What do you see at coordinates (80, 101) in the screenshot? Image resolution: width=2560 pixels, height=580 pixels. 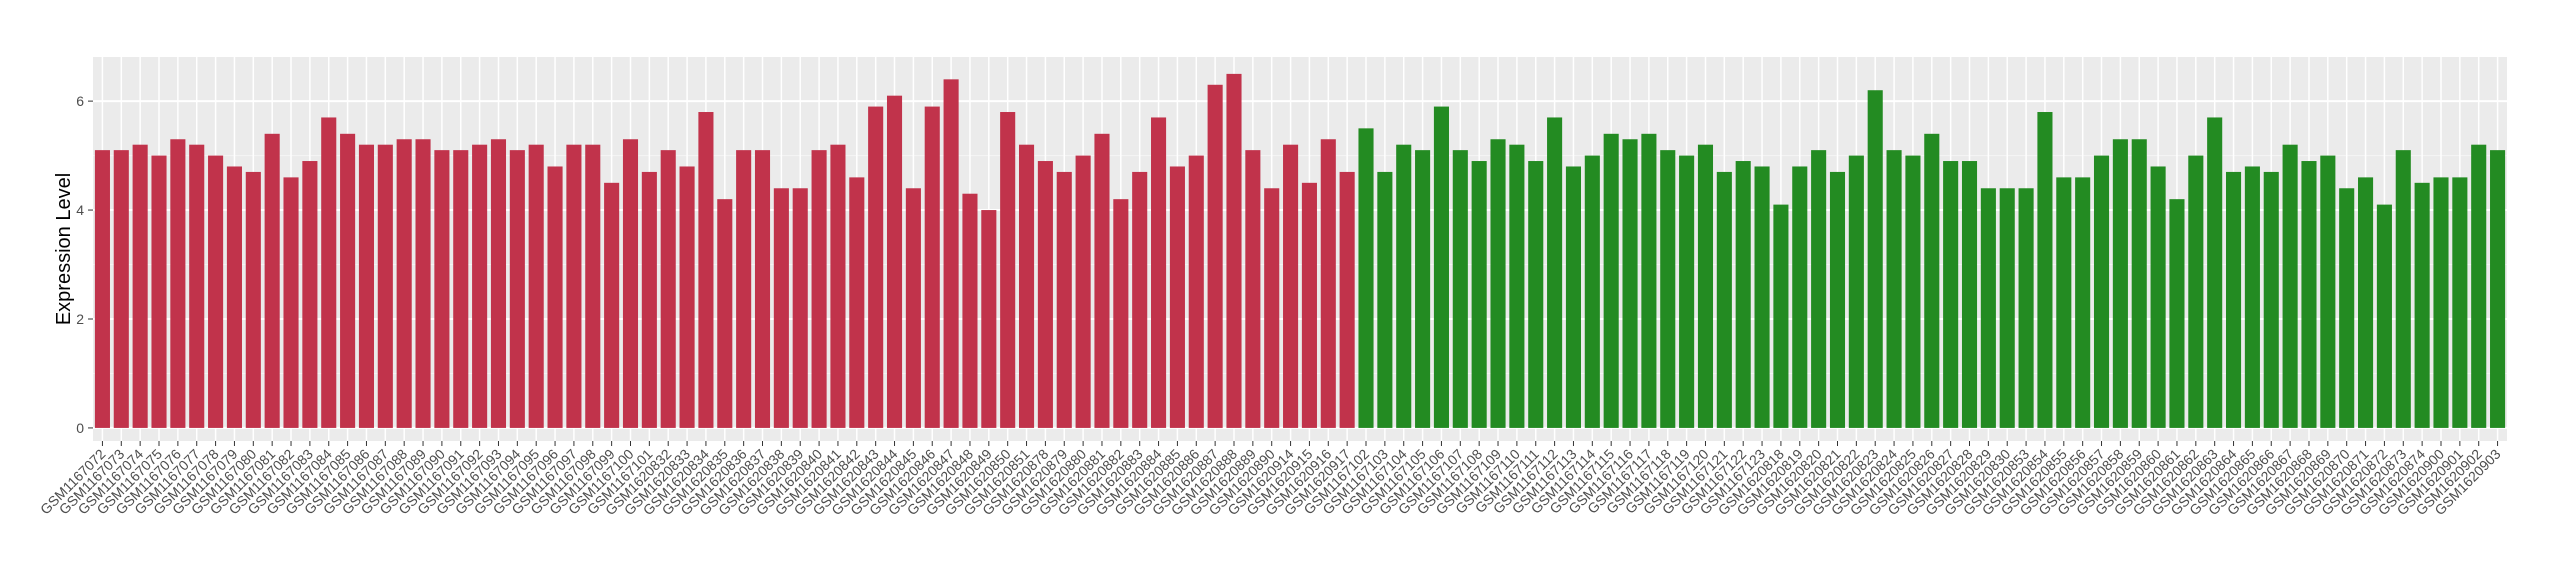 I see `y-tick-label: 6` at bounding box center [80, 101].